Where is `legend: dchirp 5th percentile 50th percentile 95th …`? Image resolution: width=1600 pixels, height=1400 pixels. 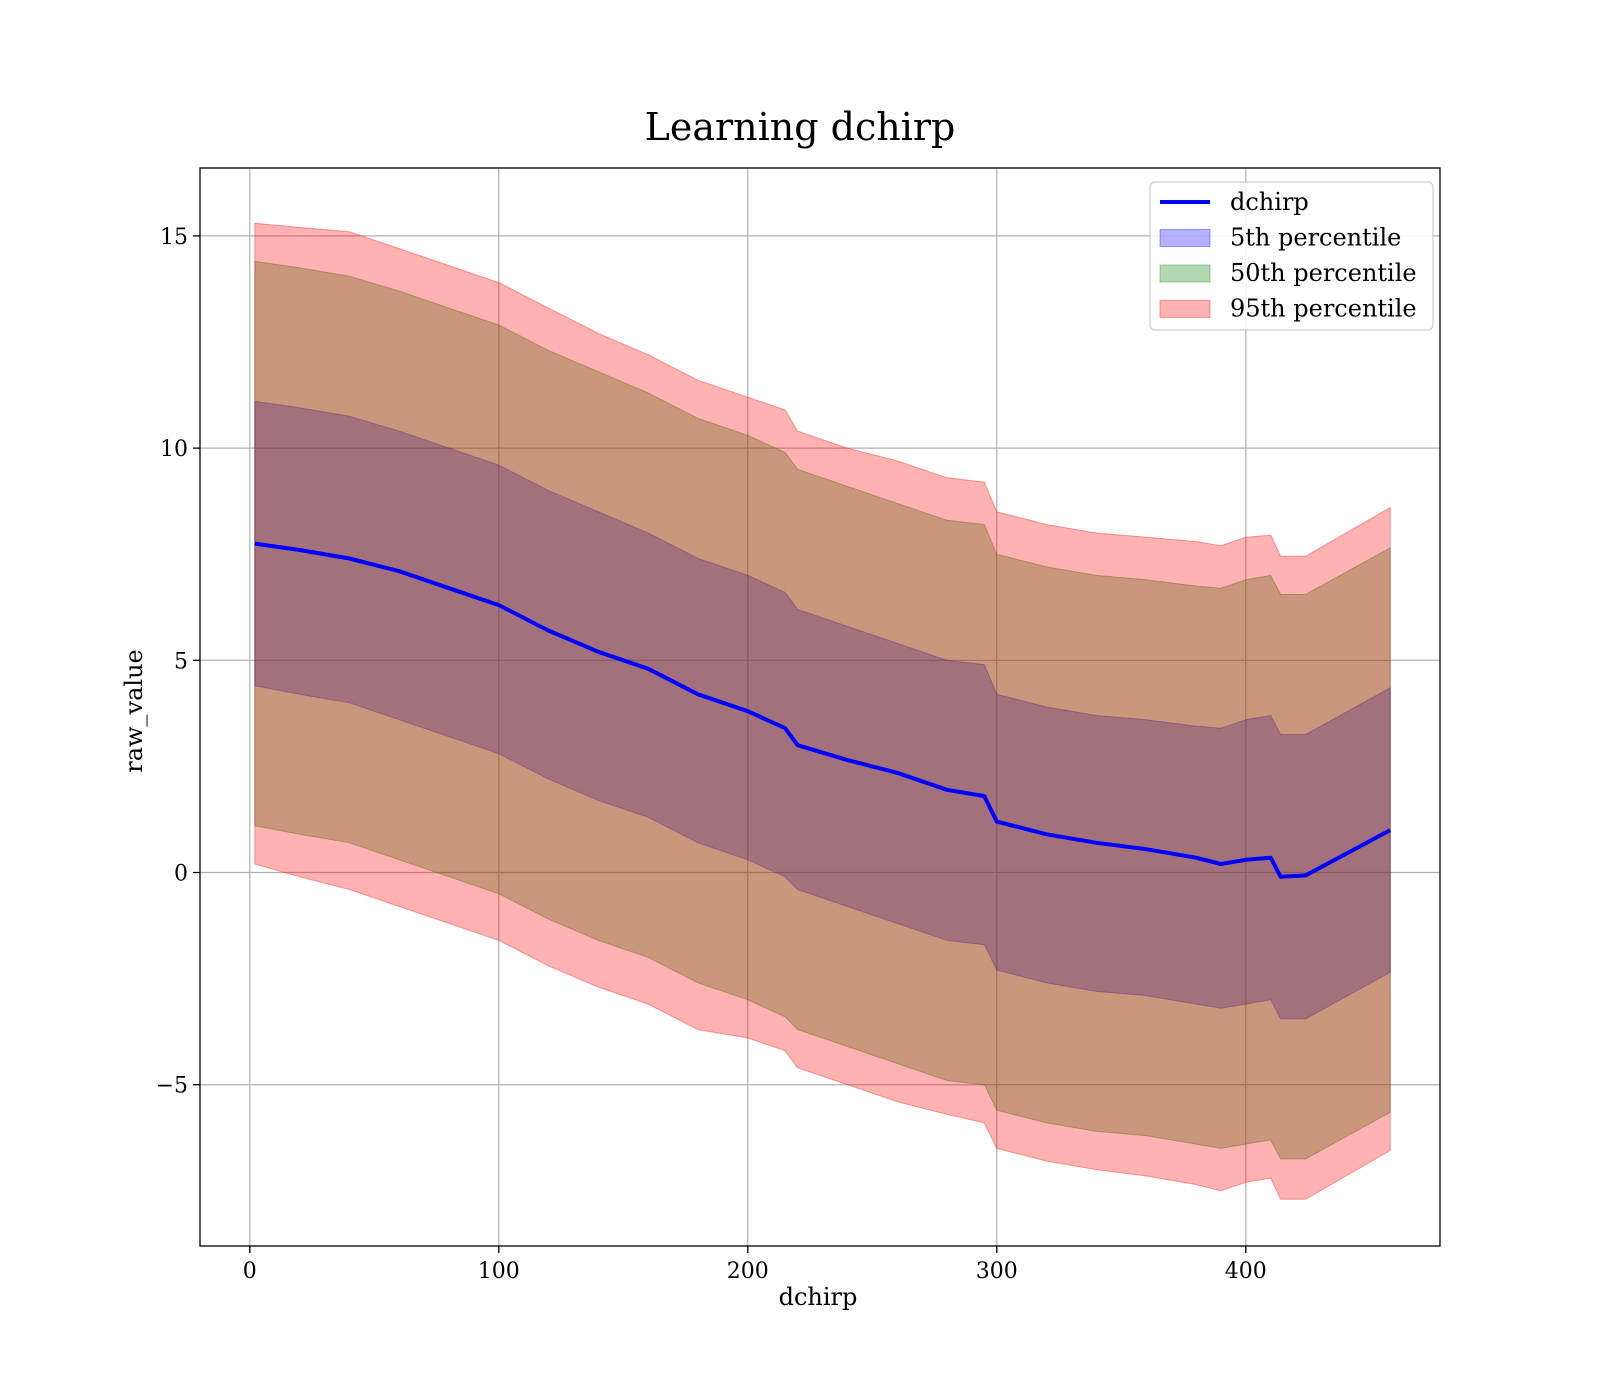
legend: dchirp 5th percentile 50th percentile 95th … is located at coordinates (1291, 256).